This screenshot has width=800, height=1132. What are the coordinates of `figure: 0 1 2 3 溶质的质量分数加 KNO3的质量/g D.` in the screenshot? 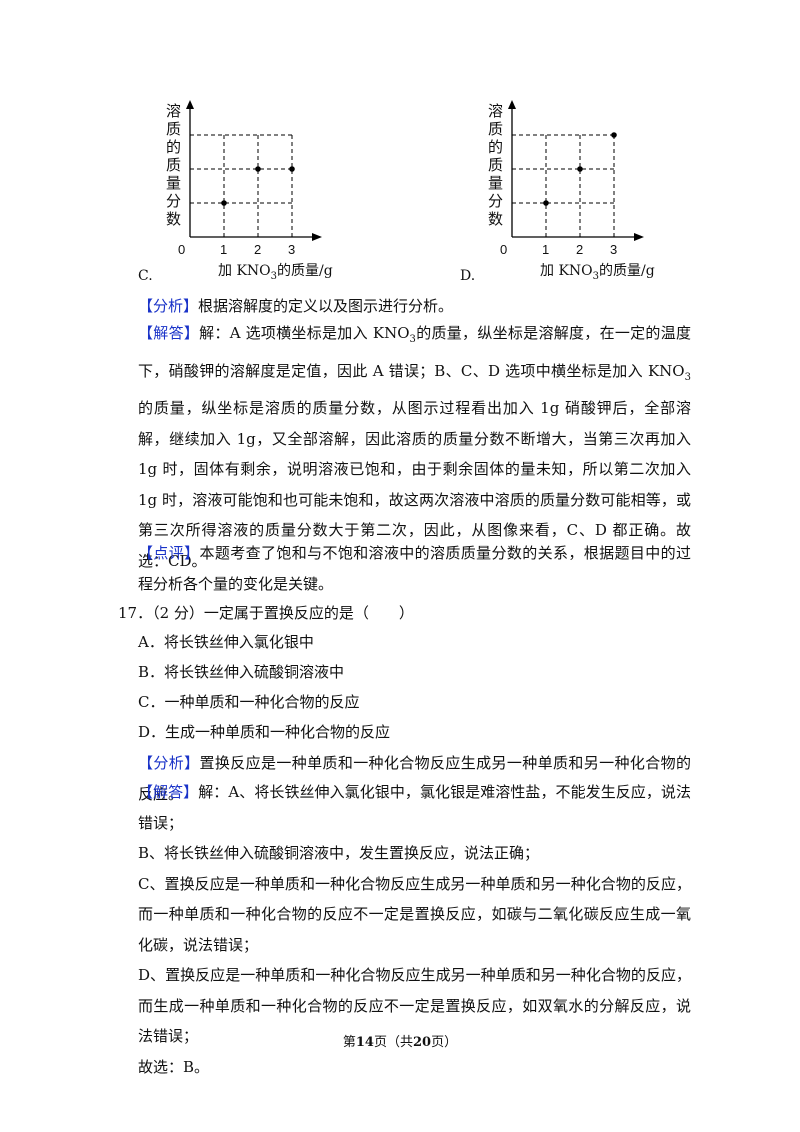 It's located at (553, 190).